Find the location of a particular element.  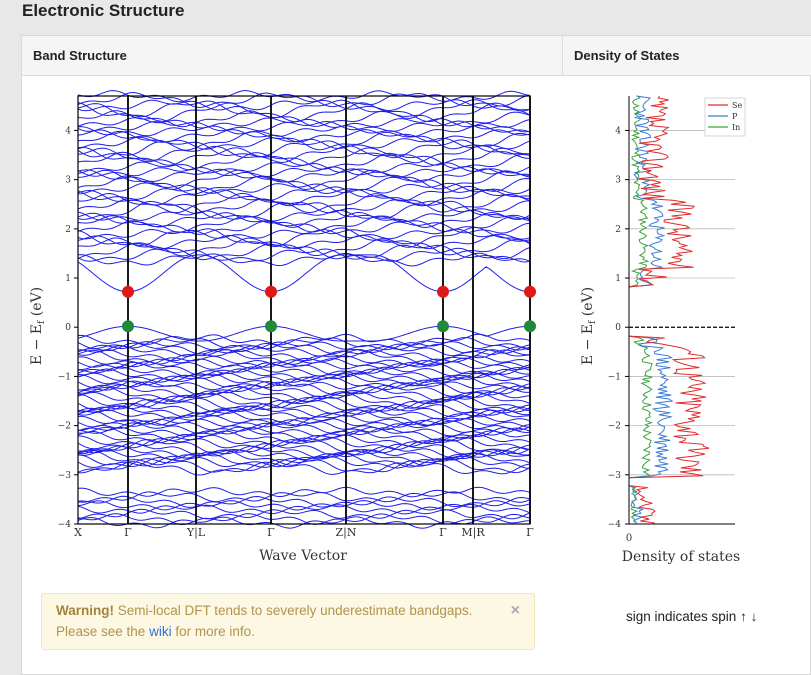

band-y-axis-label: E − Ef (eV) is located at coordinates (38, 326).